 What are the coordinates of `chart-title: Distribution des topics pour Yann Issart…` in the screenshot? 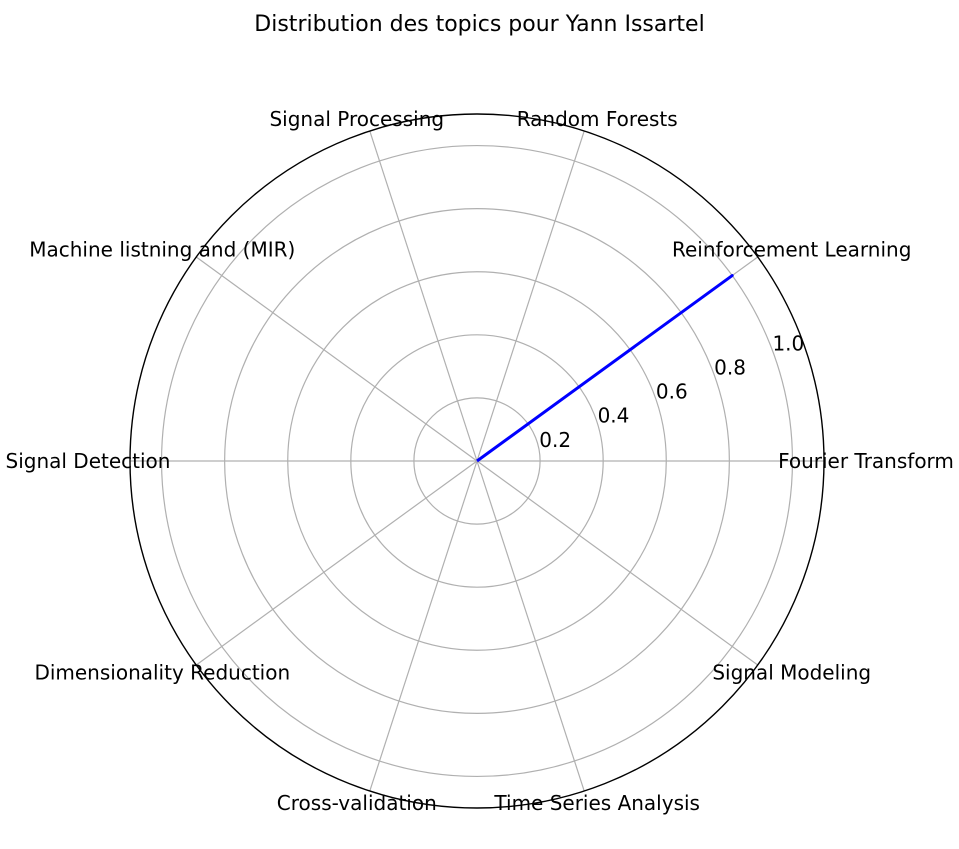 It's located at (479, 24).